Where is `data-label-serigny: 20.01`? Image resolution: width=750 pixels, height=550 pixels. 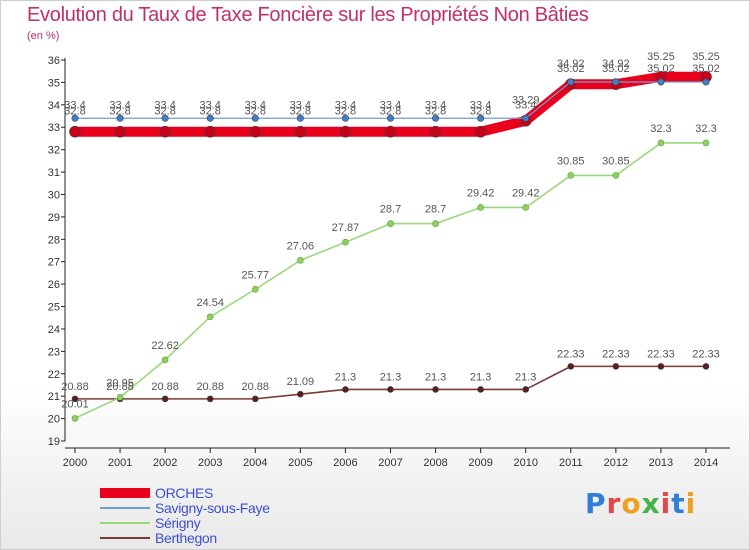 data-label-serigny: 20.01 is located at coordinates (75, 404).